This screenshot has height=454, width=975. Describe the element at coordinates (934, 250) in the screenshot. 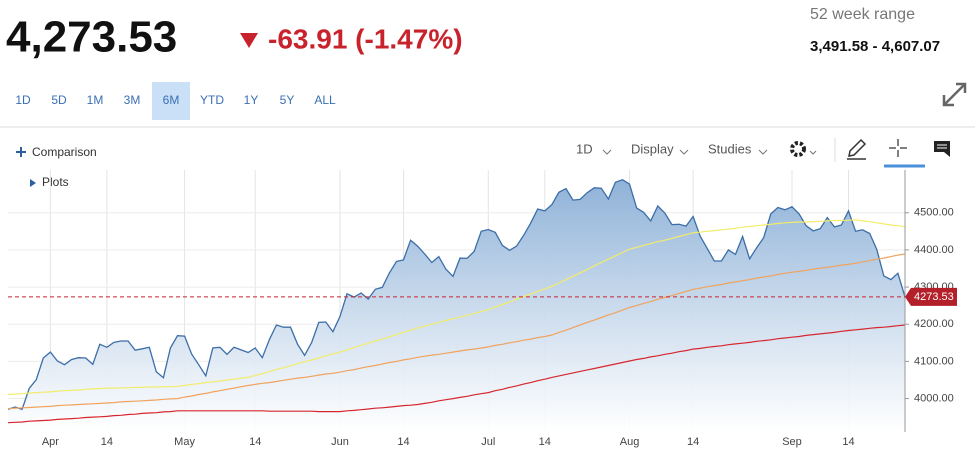

I see `y-tick-label: 4400.00` at that location.